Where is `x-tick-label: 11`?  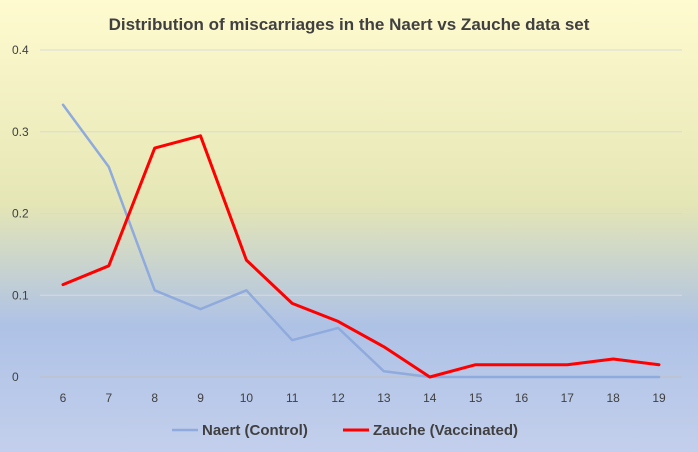 x-tick-label: 11 is located at coordinates (292, 398).